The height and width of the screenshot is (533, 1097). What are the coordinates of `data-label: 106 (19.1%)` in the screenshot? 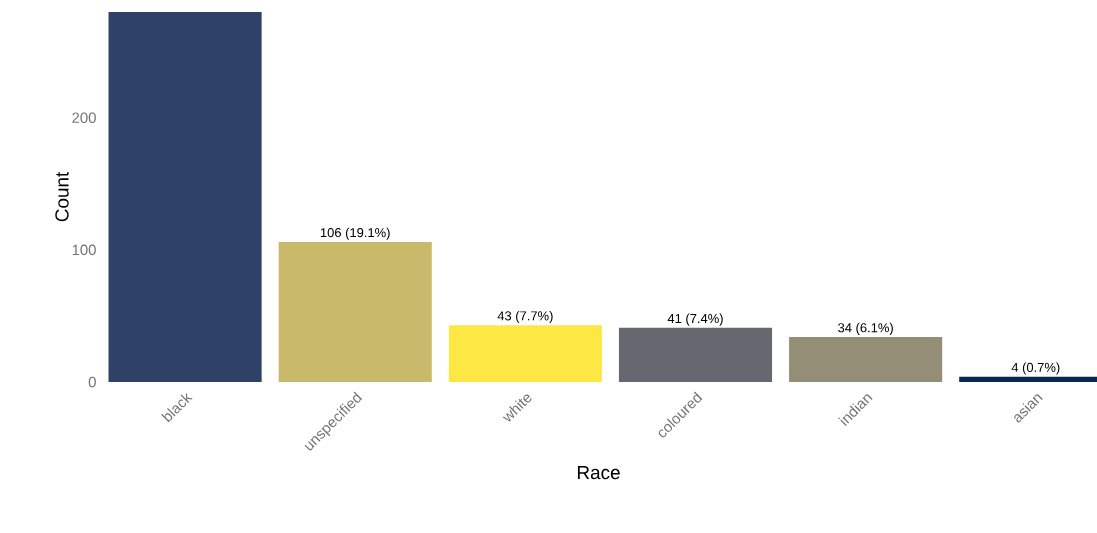 It's located at (355, 233).